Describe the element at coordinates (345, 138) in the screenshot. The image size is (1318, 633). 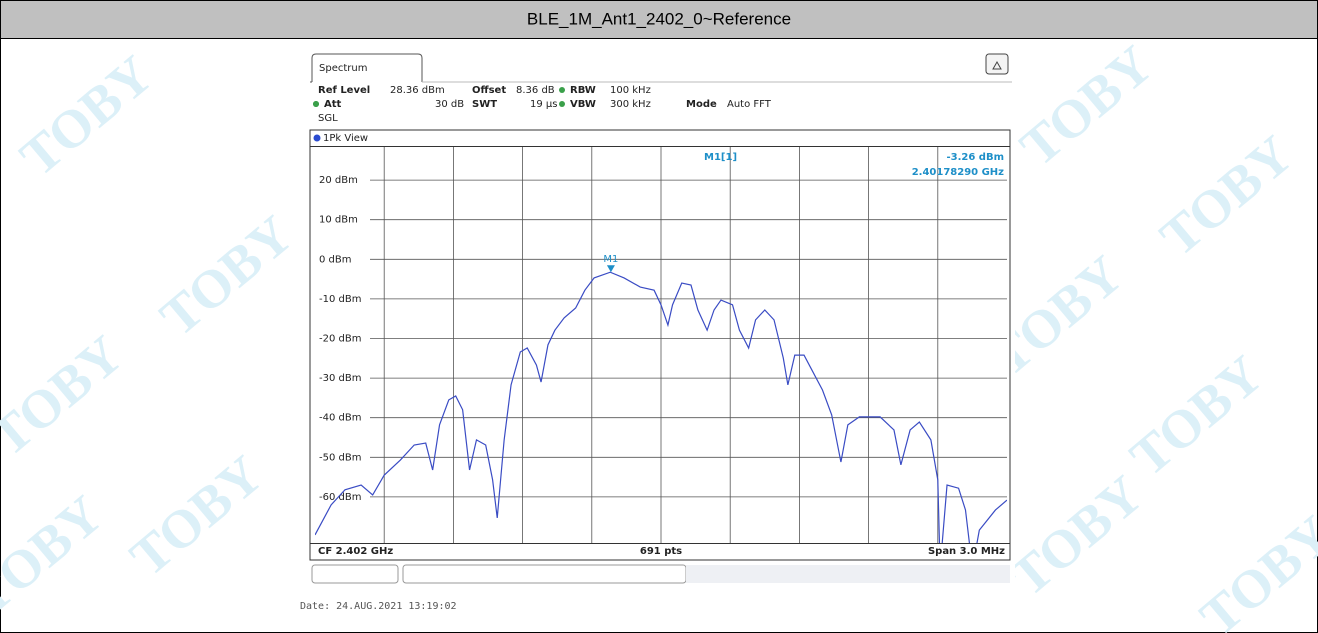
I see `view-label: 1Pk View` at that location.